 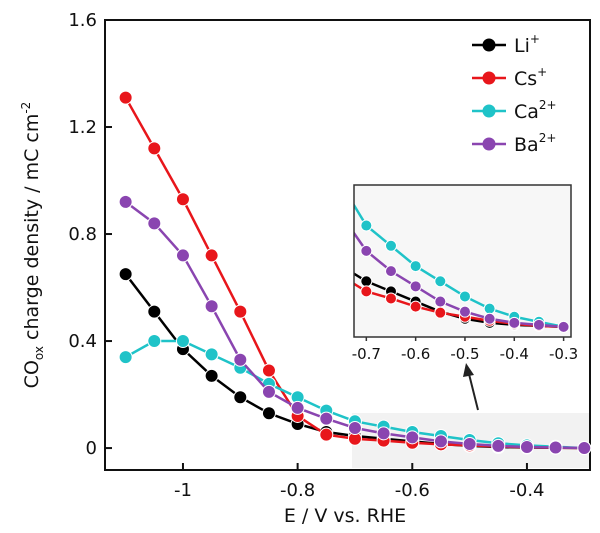 What do you see at coordinates (415, 354) in the screenshot?
I see `inset-x-tick-label: -0.6` at bounding box center [415, 354].